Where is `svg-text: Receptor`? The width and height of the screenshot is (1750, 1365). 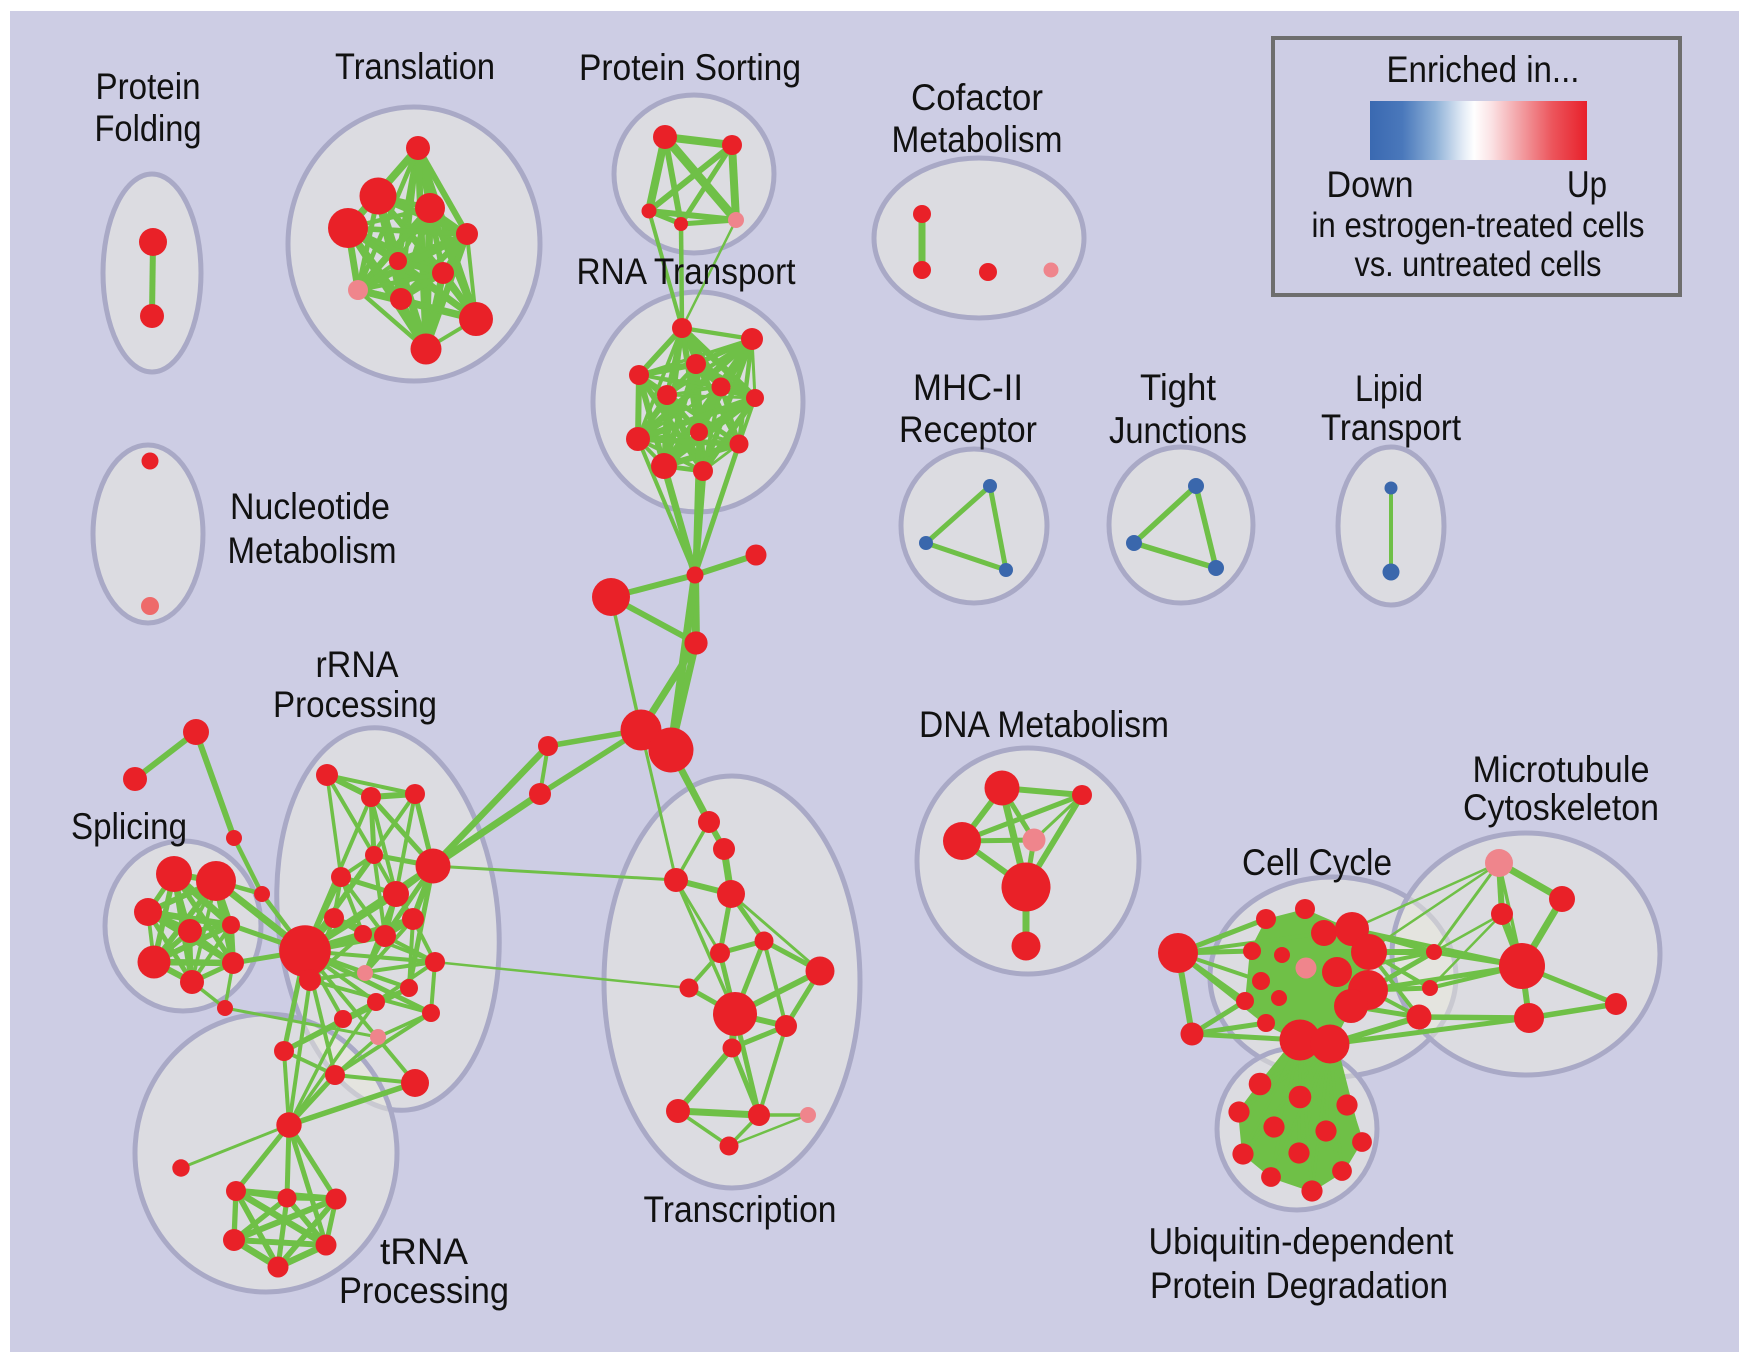 svg-text: Receptor is located at coordinates (968, 429).